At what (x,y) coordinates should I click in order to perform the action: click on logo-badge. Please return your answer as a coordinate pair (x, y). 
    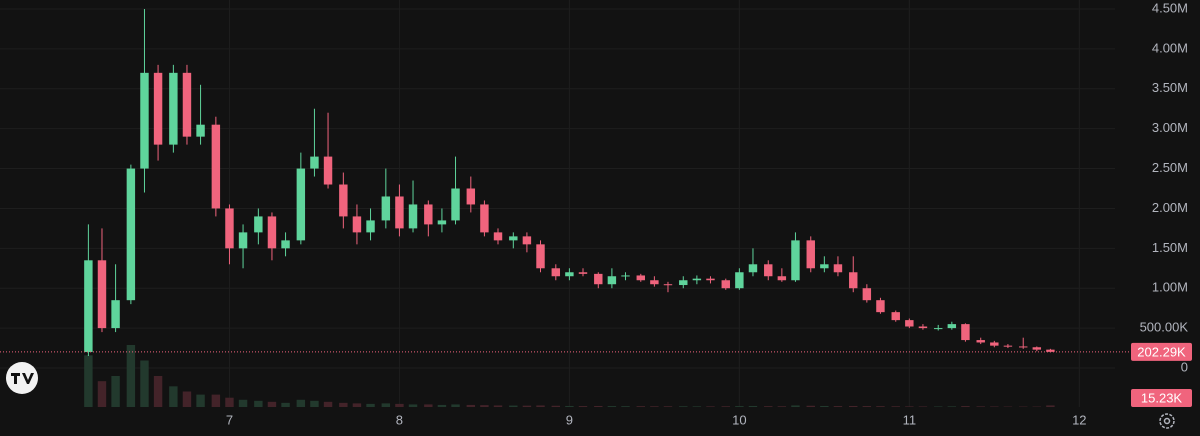
    Looking at the image, I should click on (22, 378).